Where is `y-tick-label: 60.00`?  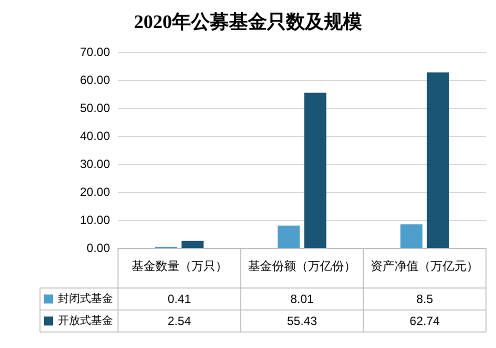
y-tick-label: 60.00 is located at coordinates (95, 80).